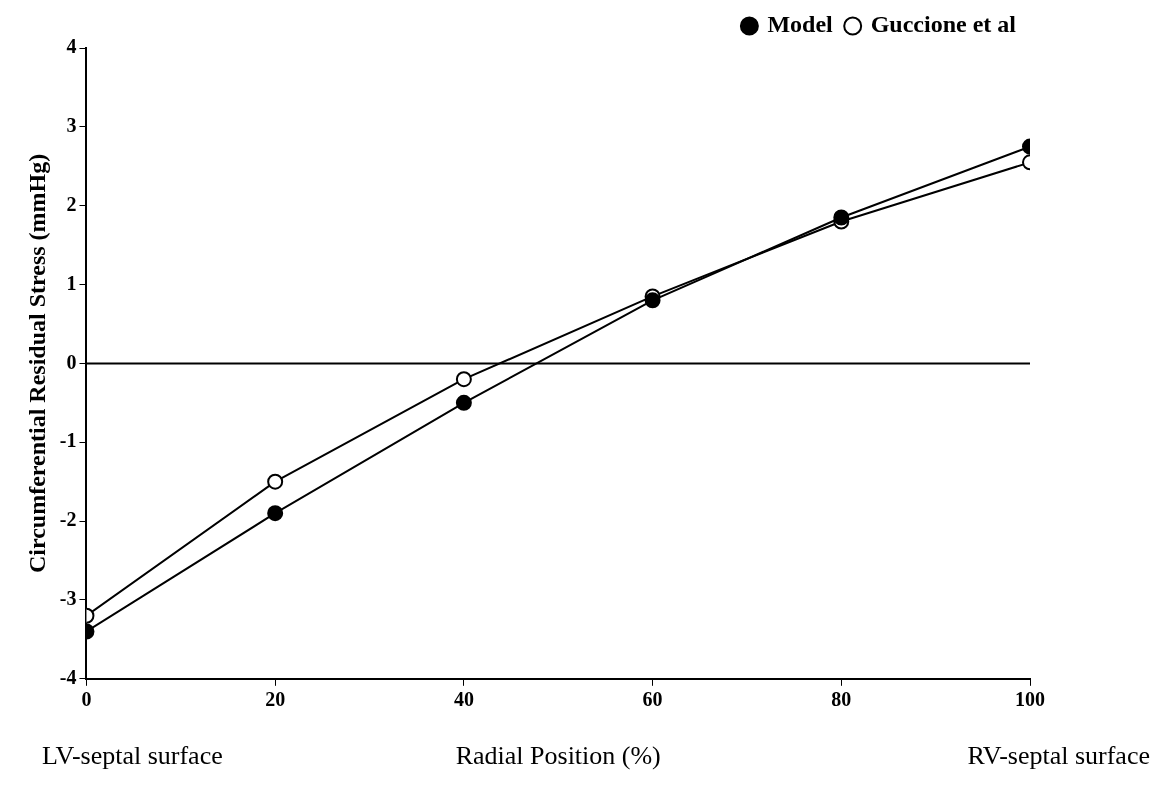 The height and width of the screenshot is (785, 1160). Describe the element at coordinates (652, 698) in the screenshot. I see `x-tick-label: 60` at that location.